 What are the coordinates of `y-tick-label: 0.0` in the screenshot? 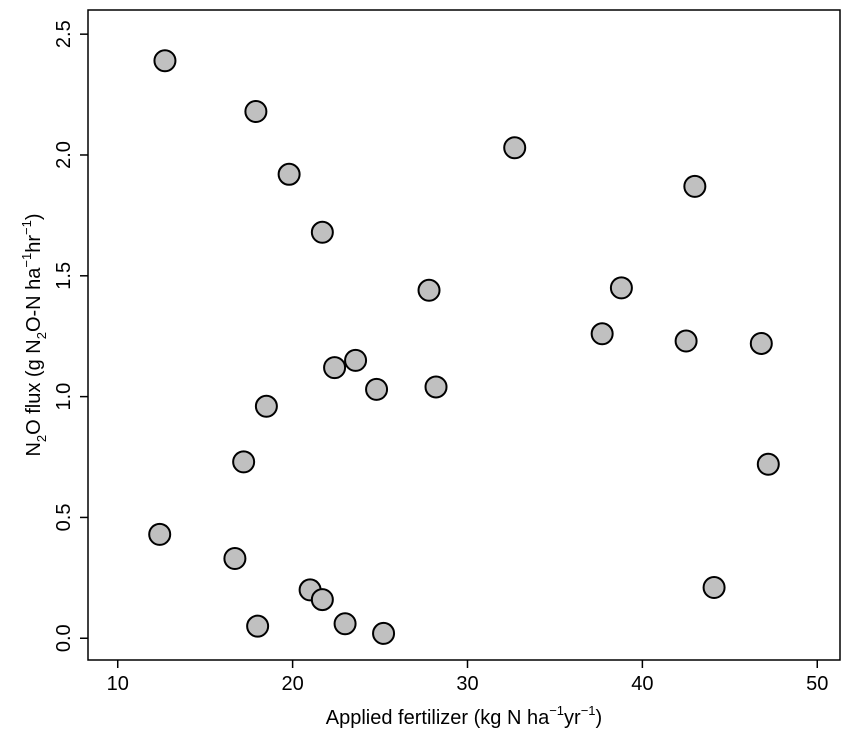 It's located at (64, 638).